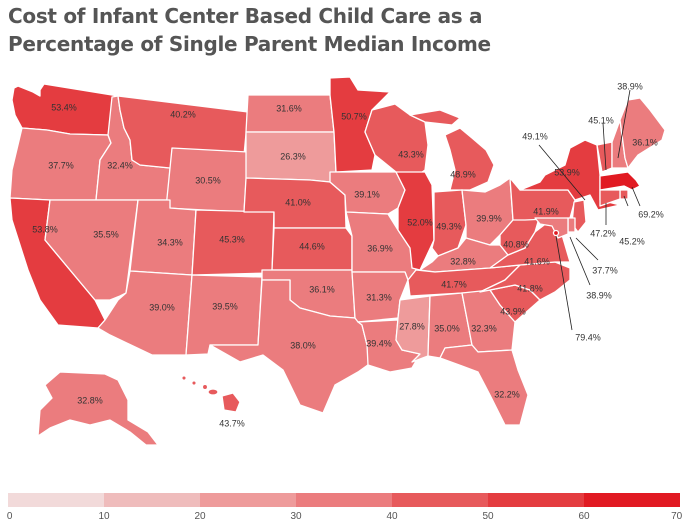 This screenshot has height=532, width=695. Describe the element at coordinates (588, 337) in the screenshot. I see `label-dc: 79.4%` at that location.